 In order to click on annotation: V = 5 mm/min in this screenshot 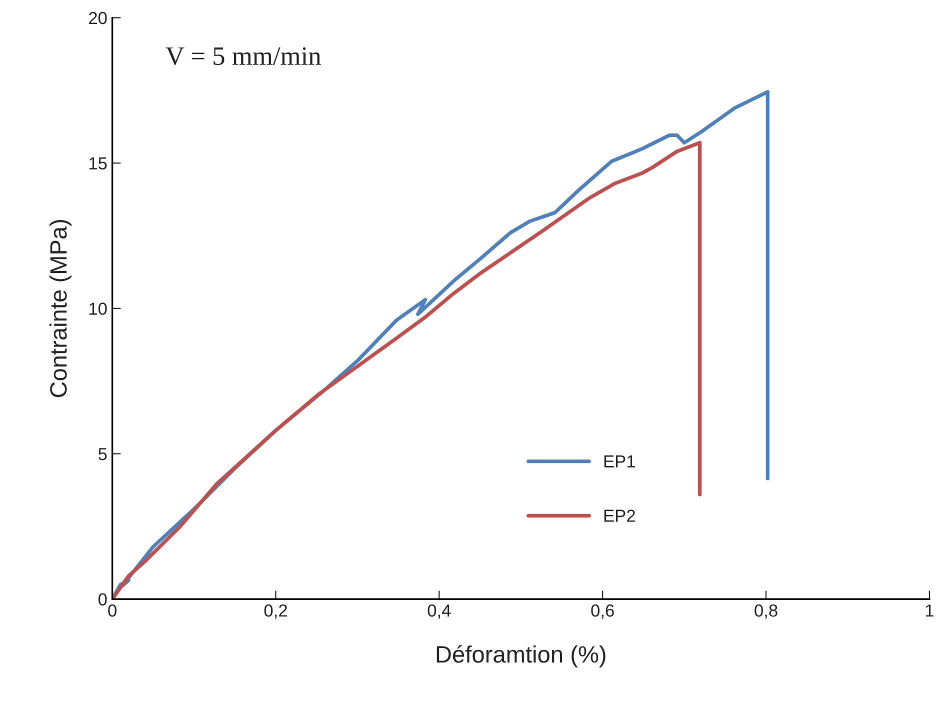, I will do `click(243, 56)`.